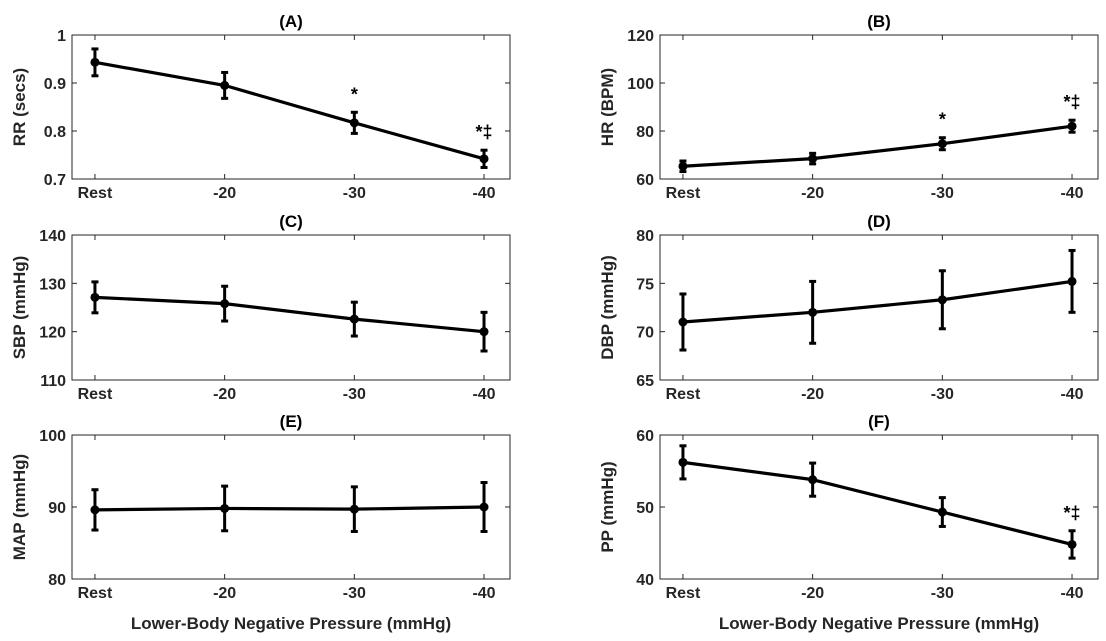 This screenshot has height=641, width=1106. Describe the element at coordinates (607, 107) in the screenshot. I see `y-axis-label: HR (BPM)` at that location.